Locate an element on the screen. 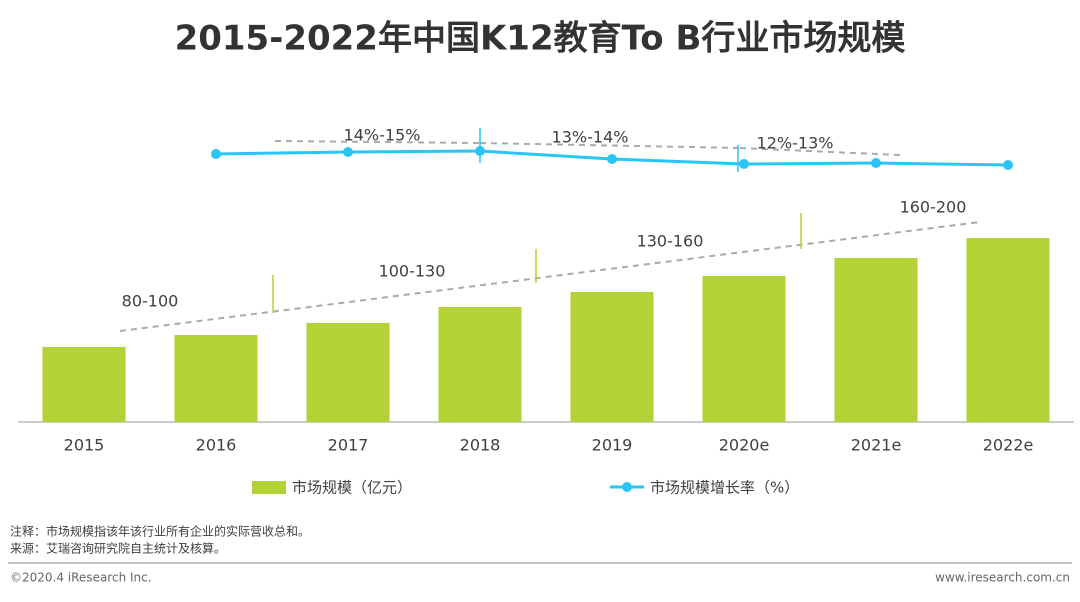 The height and width of the screenshot is (602, 1080). legend-label: 市场规模增长率（%） is located at coordinates (724, 488).